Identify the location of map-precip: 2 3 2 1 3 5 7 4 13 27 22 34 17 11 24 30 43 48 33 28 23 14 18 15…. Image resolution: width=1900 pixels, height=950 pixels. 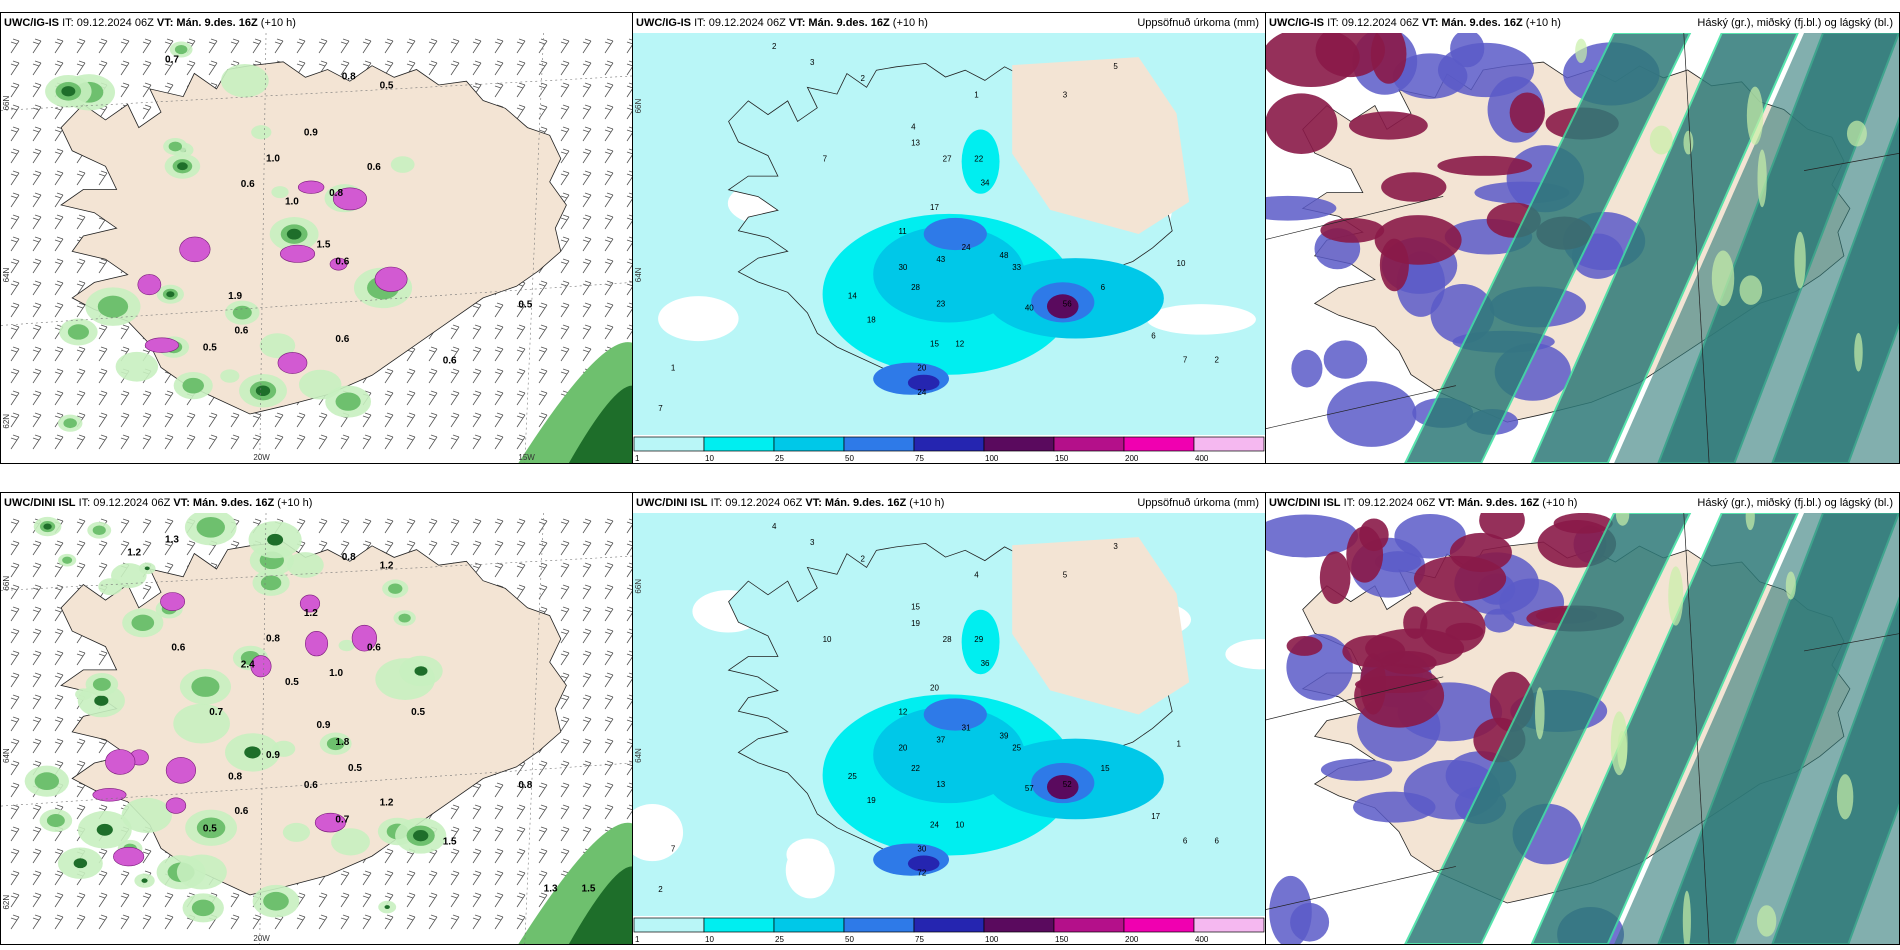
(949, 234).